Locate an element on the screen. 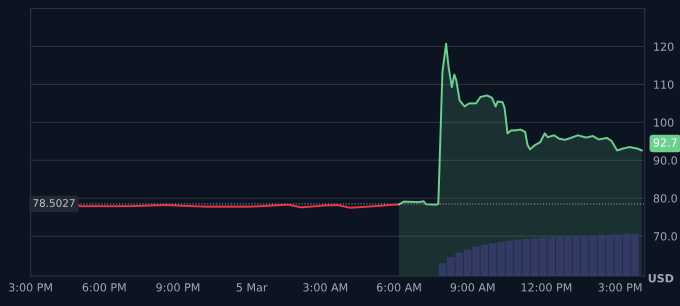 Image resolution: width=680 pixels, height=306 pixels. x-tick-label: 3:00 AM is located at coordinates (325, 287).